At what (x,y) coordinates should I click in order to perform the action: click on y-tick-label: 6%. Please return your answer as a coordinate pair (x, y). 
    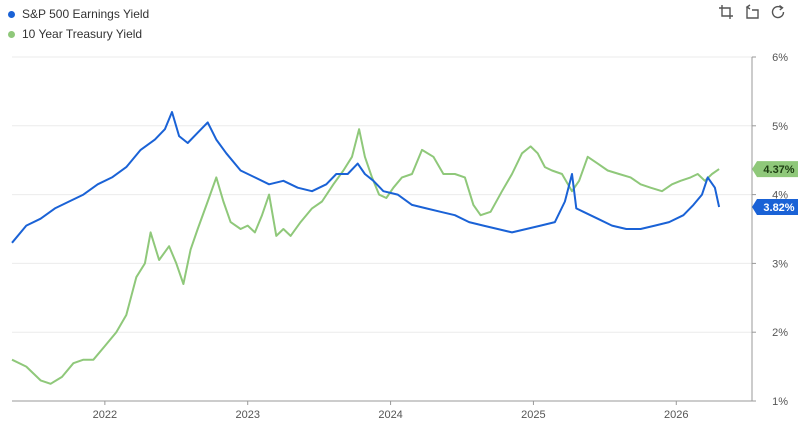
    Looking at the image, I should click on (780, 58).